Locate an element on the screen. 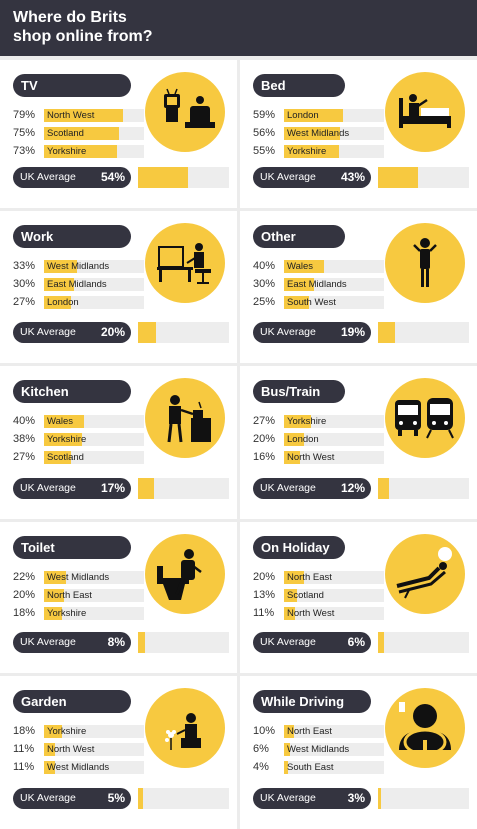 This screenshot has width=477, height=829. average-value: 20% is located at coordinates (112, 332).